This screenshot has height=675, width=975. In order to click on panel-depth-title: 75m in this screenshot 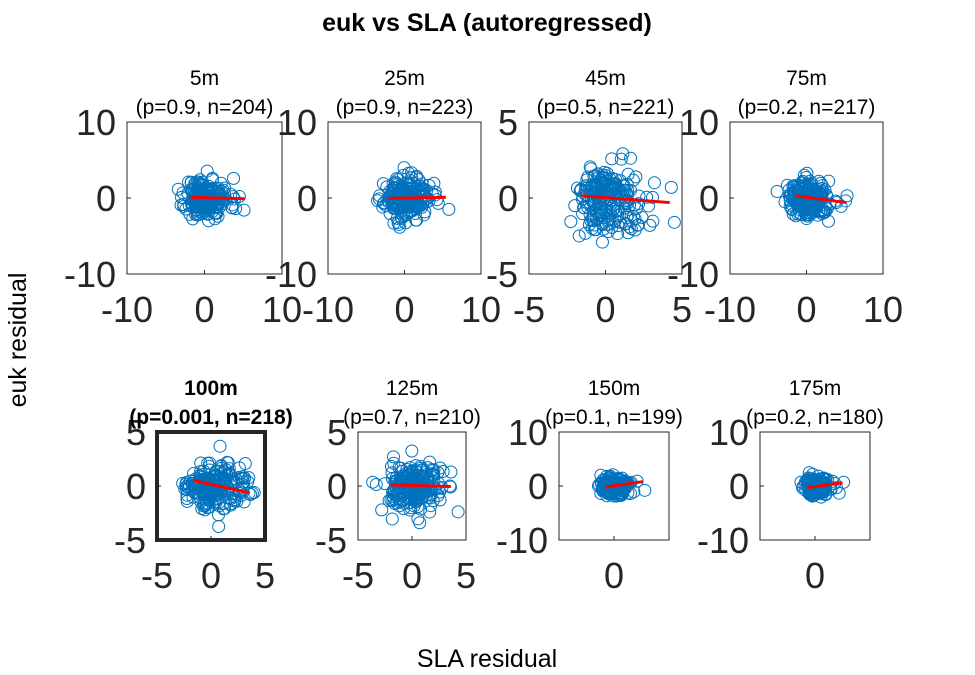, I will do `click(806, 78)`.